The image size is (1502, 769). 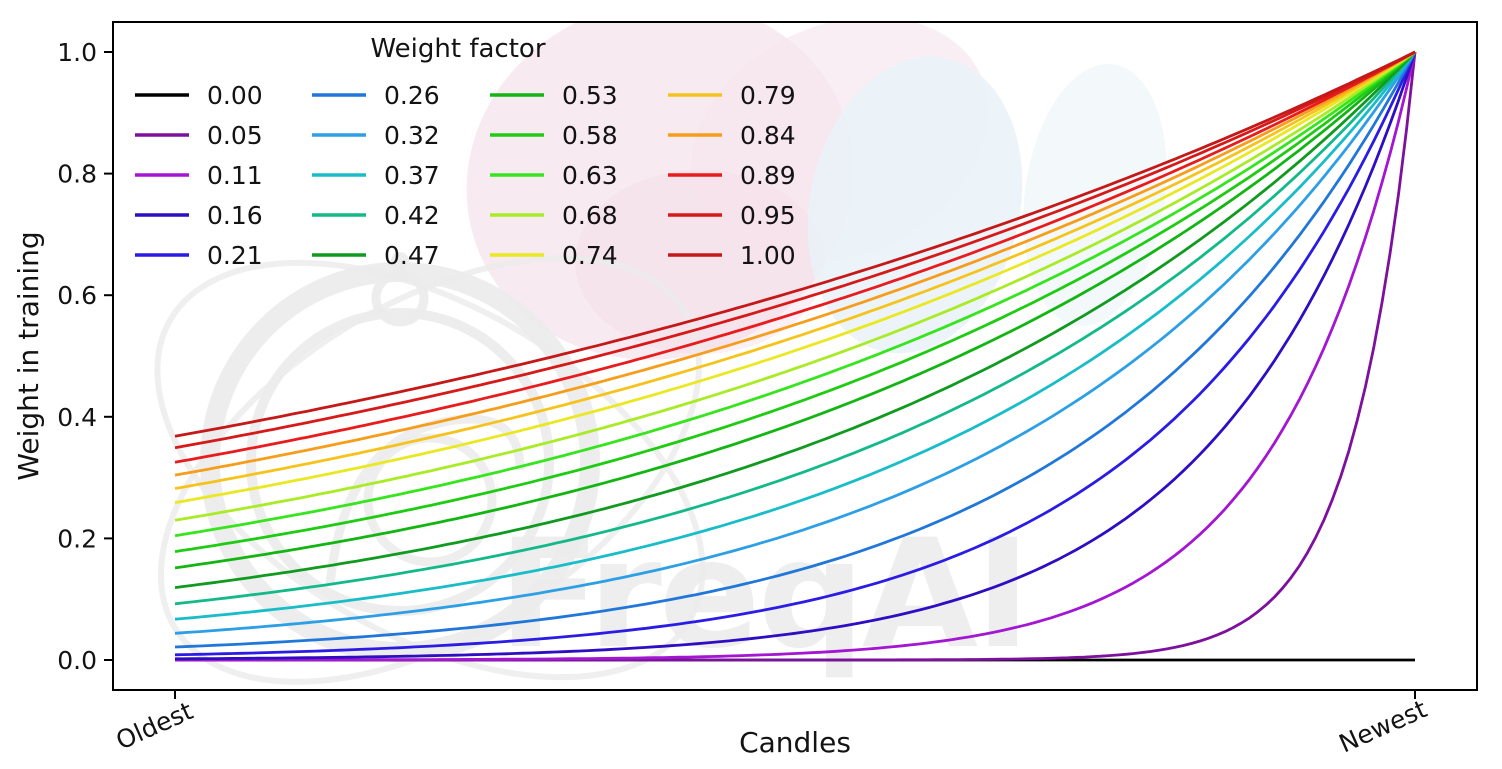 What do you see at coordinates (199, 255) in the screenshot?
I see `legend-item: 0.21` at bounding box center [199, 255].